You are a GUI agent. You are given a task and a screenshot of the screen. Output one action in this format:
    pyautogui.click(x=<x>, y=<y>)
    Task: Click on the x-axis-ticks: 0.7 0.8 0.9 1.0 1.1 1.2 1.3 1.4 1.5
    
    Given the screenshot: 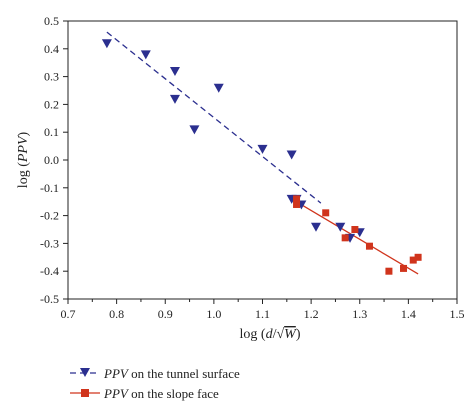 What is the action you would take?
    pyautogui.click(x=263, y=310)
    